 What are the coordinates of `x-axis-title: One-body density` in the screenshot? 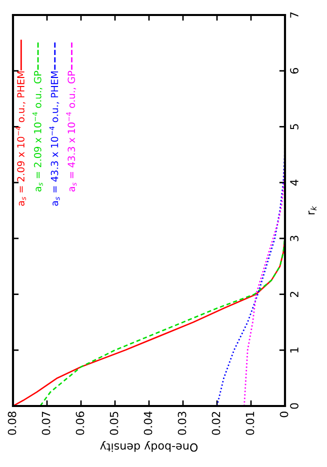 It's located at (149, 446).